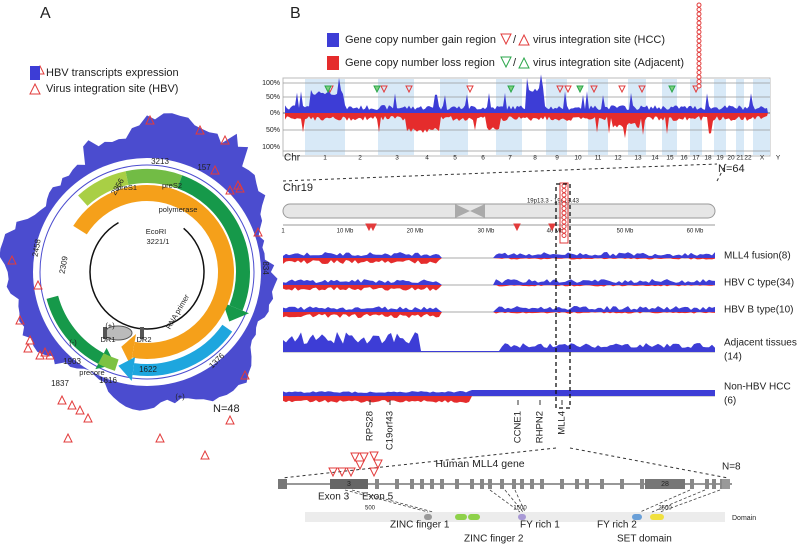 This screenshot has width=800, height=545. Describe the element at coordinates (778, 158) in the screenshot. I see `label: Y` at that location.